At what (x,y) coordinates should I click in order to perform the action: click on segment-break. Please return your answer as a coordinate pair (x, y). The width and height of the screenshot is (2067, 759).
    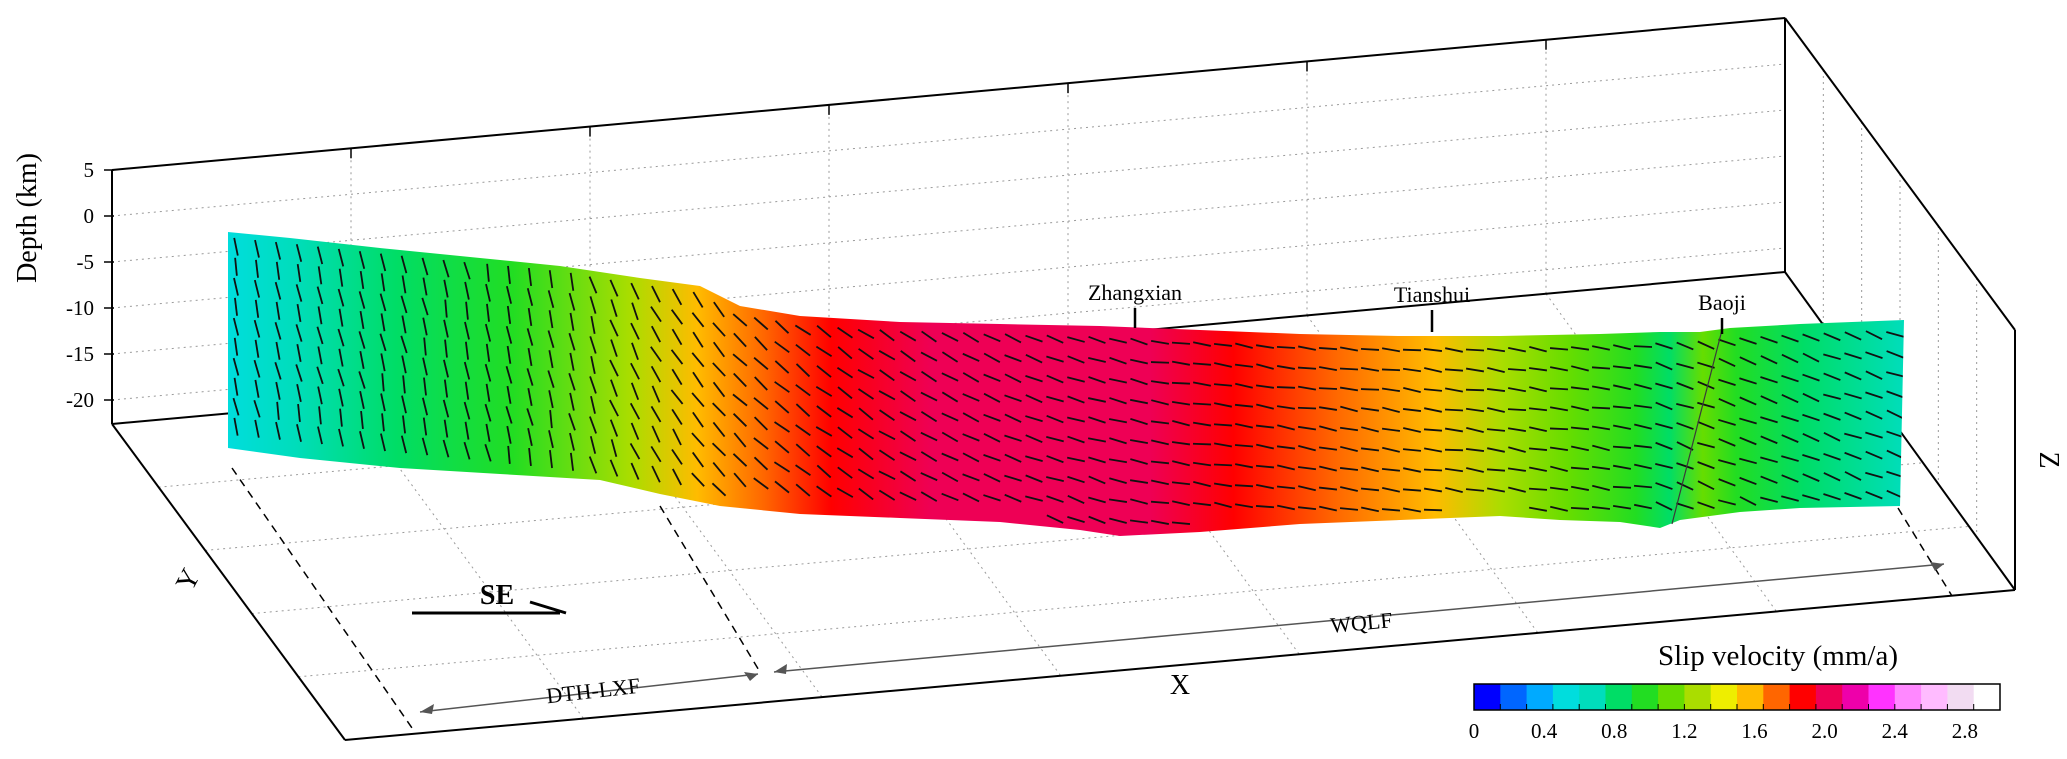
    Looking at the image, I should click on (1697, 427).